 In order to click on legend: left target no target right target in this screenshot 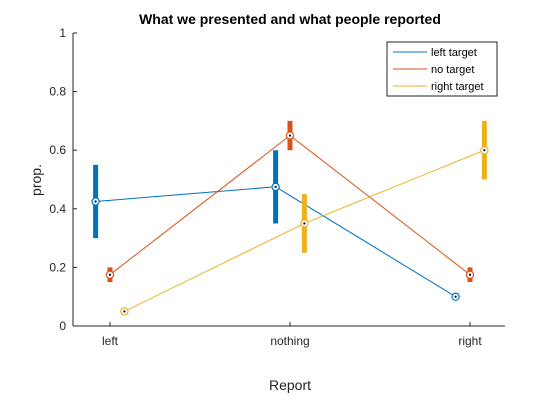, I will do `click(442, 69)`.